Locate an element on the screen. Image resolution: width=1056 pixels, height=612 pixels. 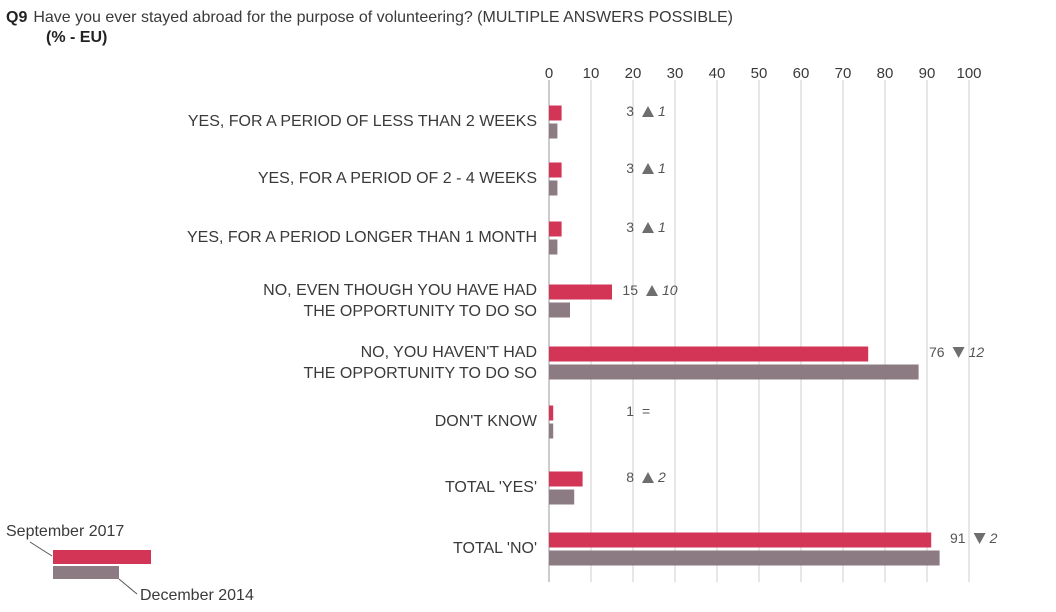
category-label: YES, FOR A PERIOD LONGER THAN 1 MONTH is located at coordinates (362, 237).